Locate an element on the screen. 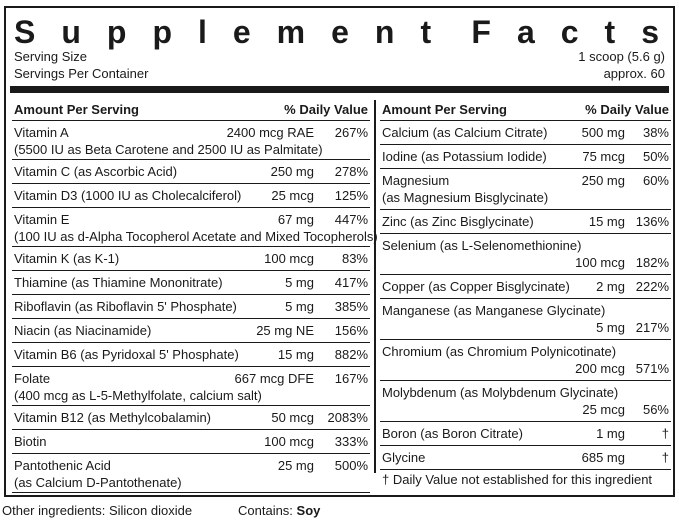  nutrient-daily-value: 882% is located at coordinates (351, 354).